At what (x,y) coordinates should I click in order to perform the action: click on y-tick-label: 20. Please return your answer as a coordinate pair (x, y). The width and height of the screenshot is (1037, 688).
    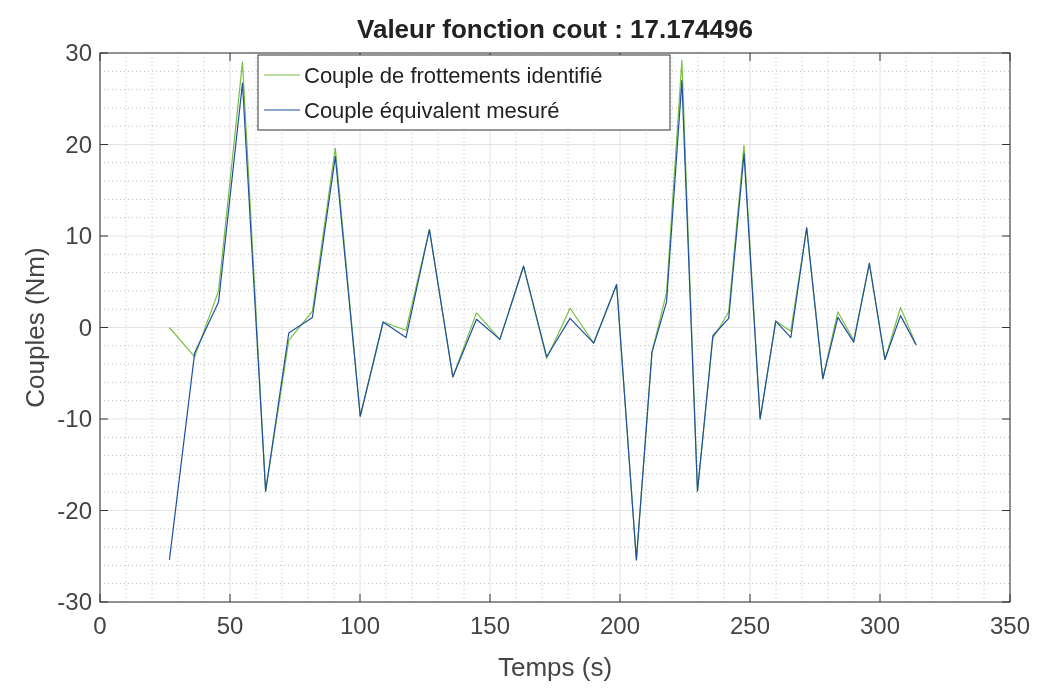
    Looking at the image, I should click on (78, 144).